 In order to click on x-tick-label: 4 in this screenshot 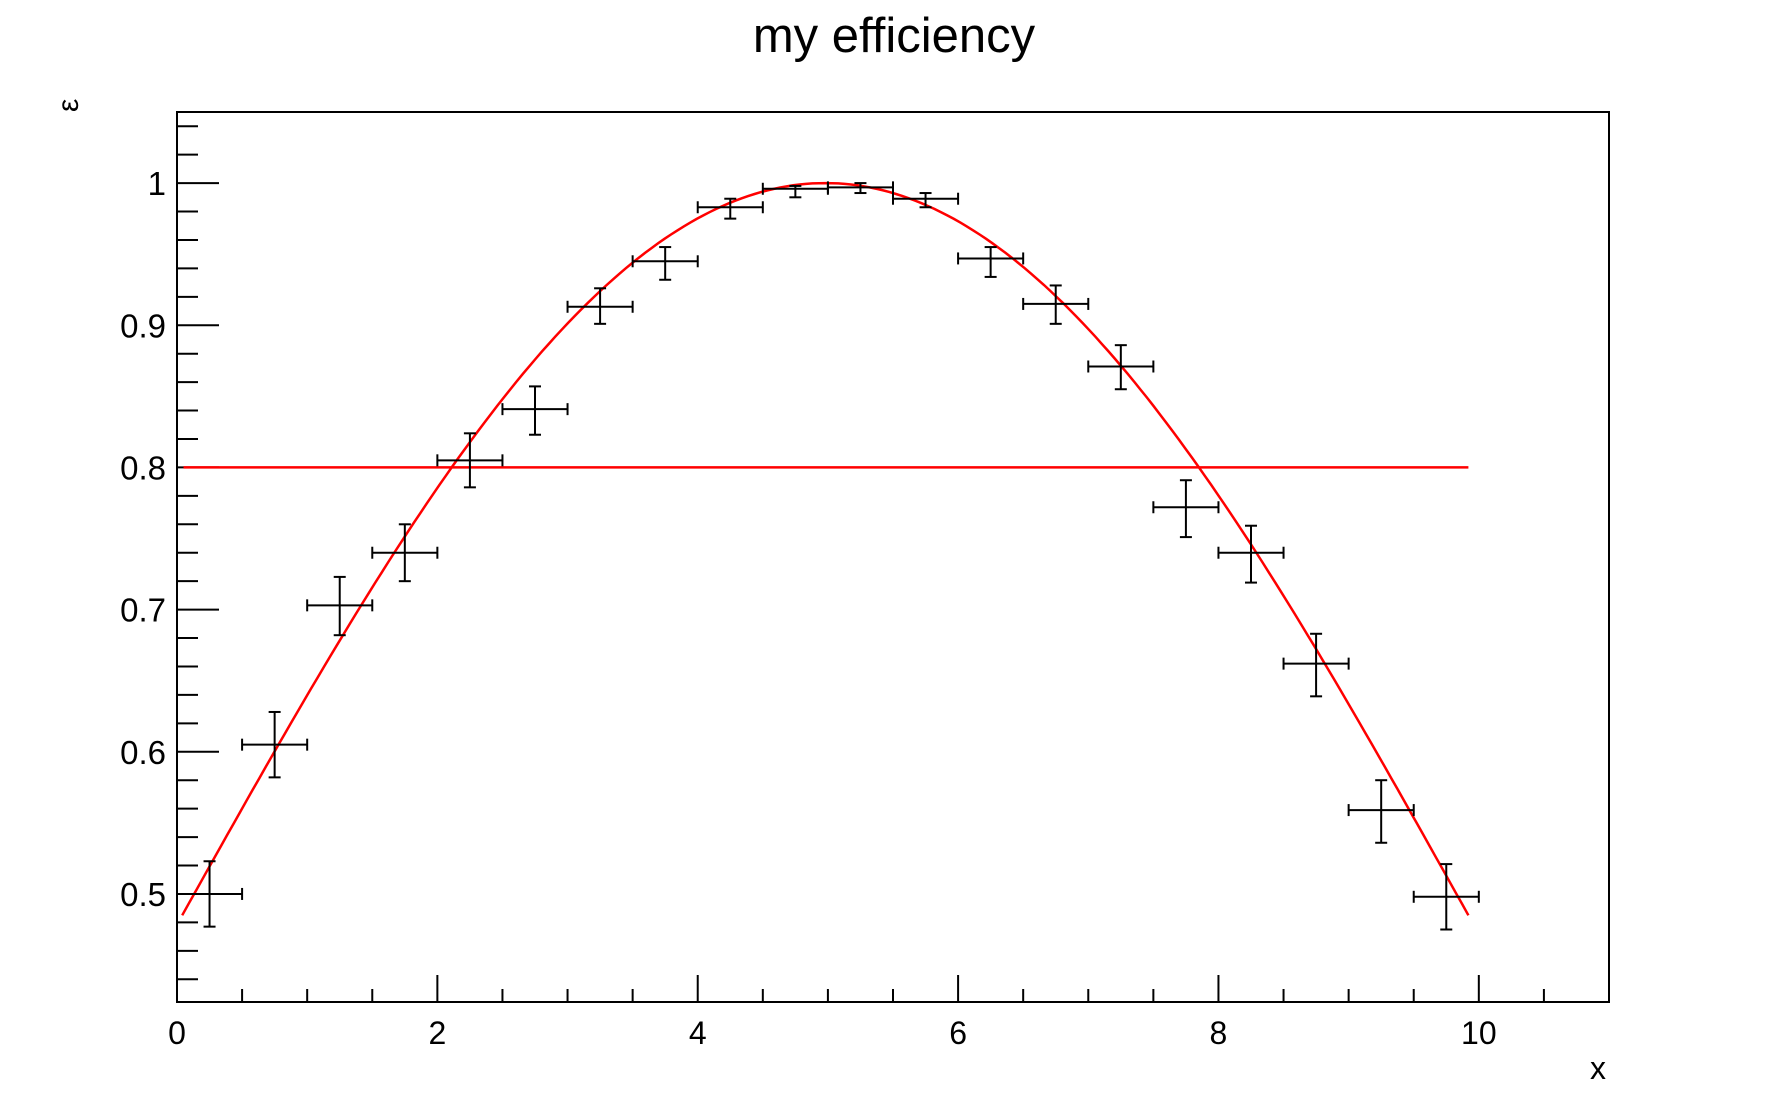, I will do `click(698, 1033)`.